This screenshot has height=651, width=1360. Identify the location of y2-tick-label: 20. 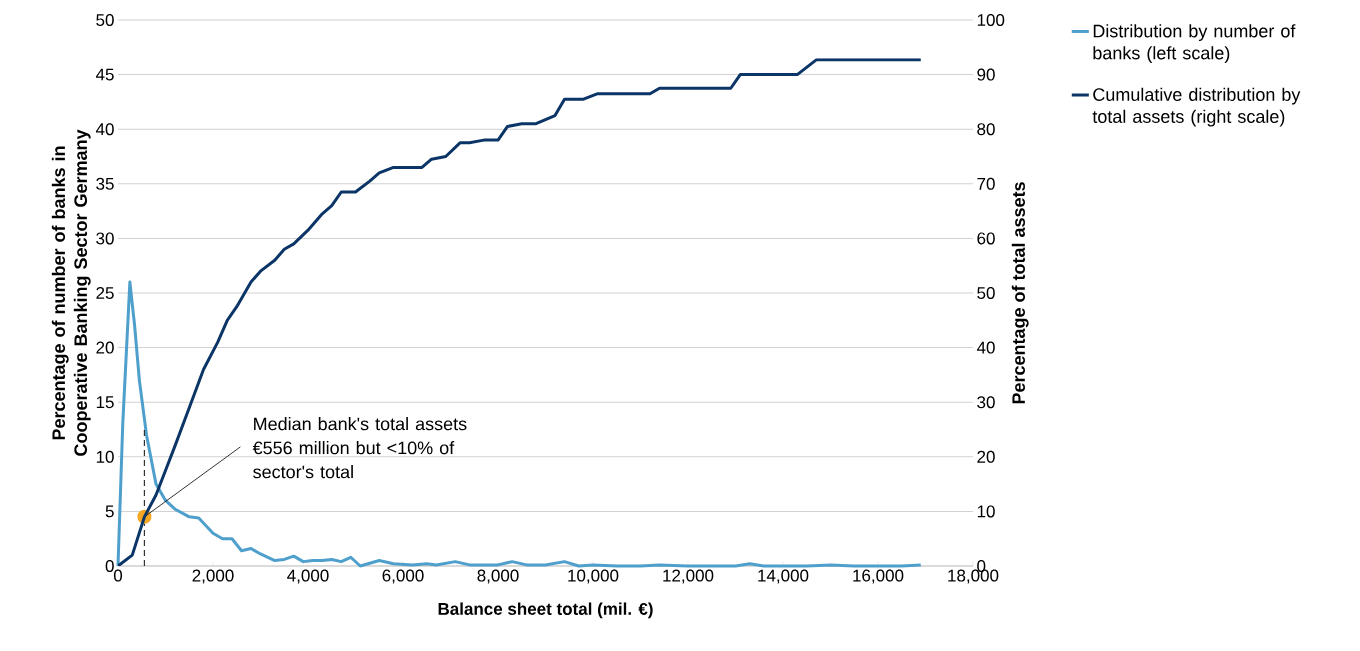
(986, 456).